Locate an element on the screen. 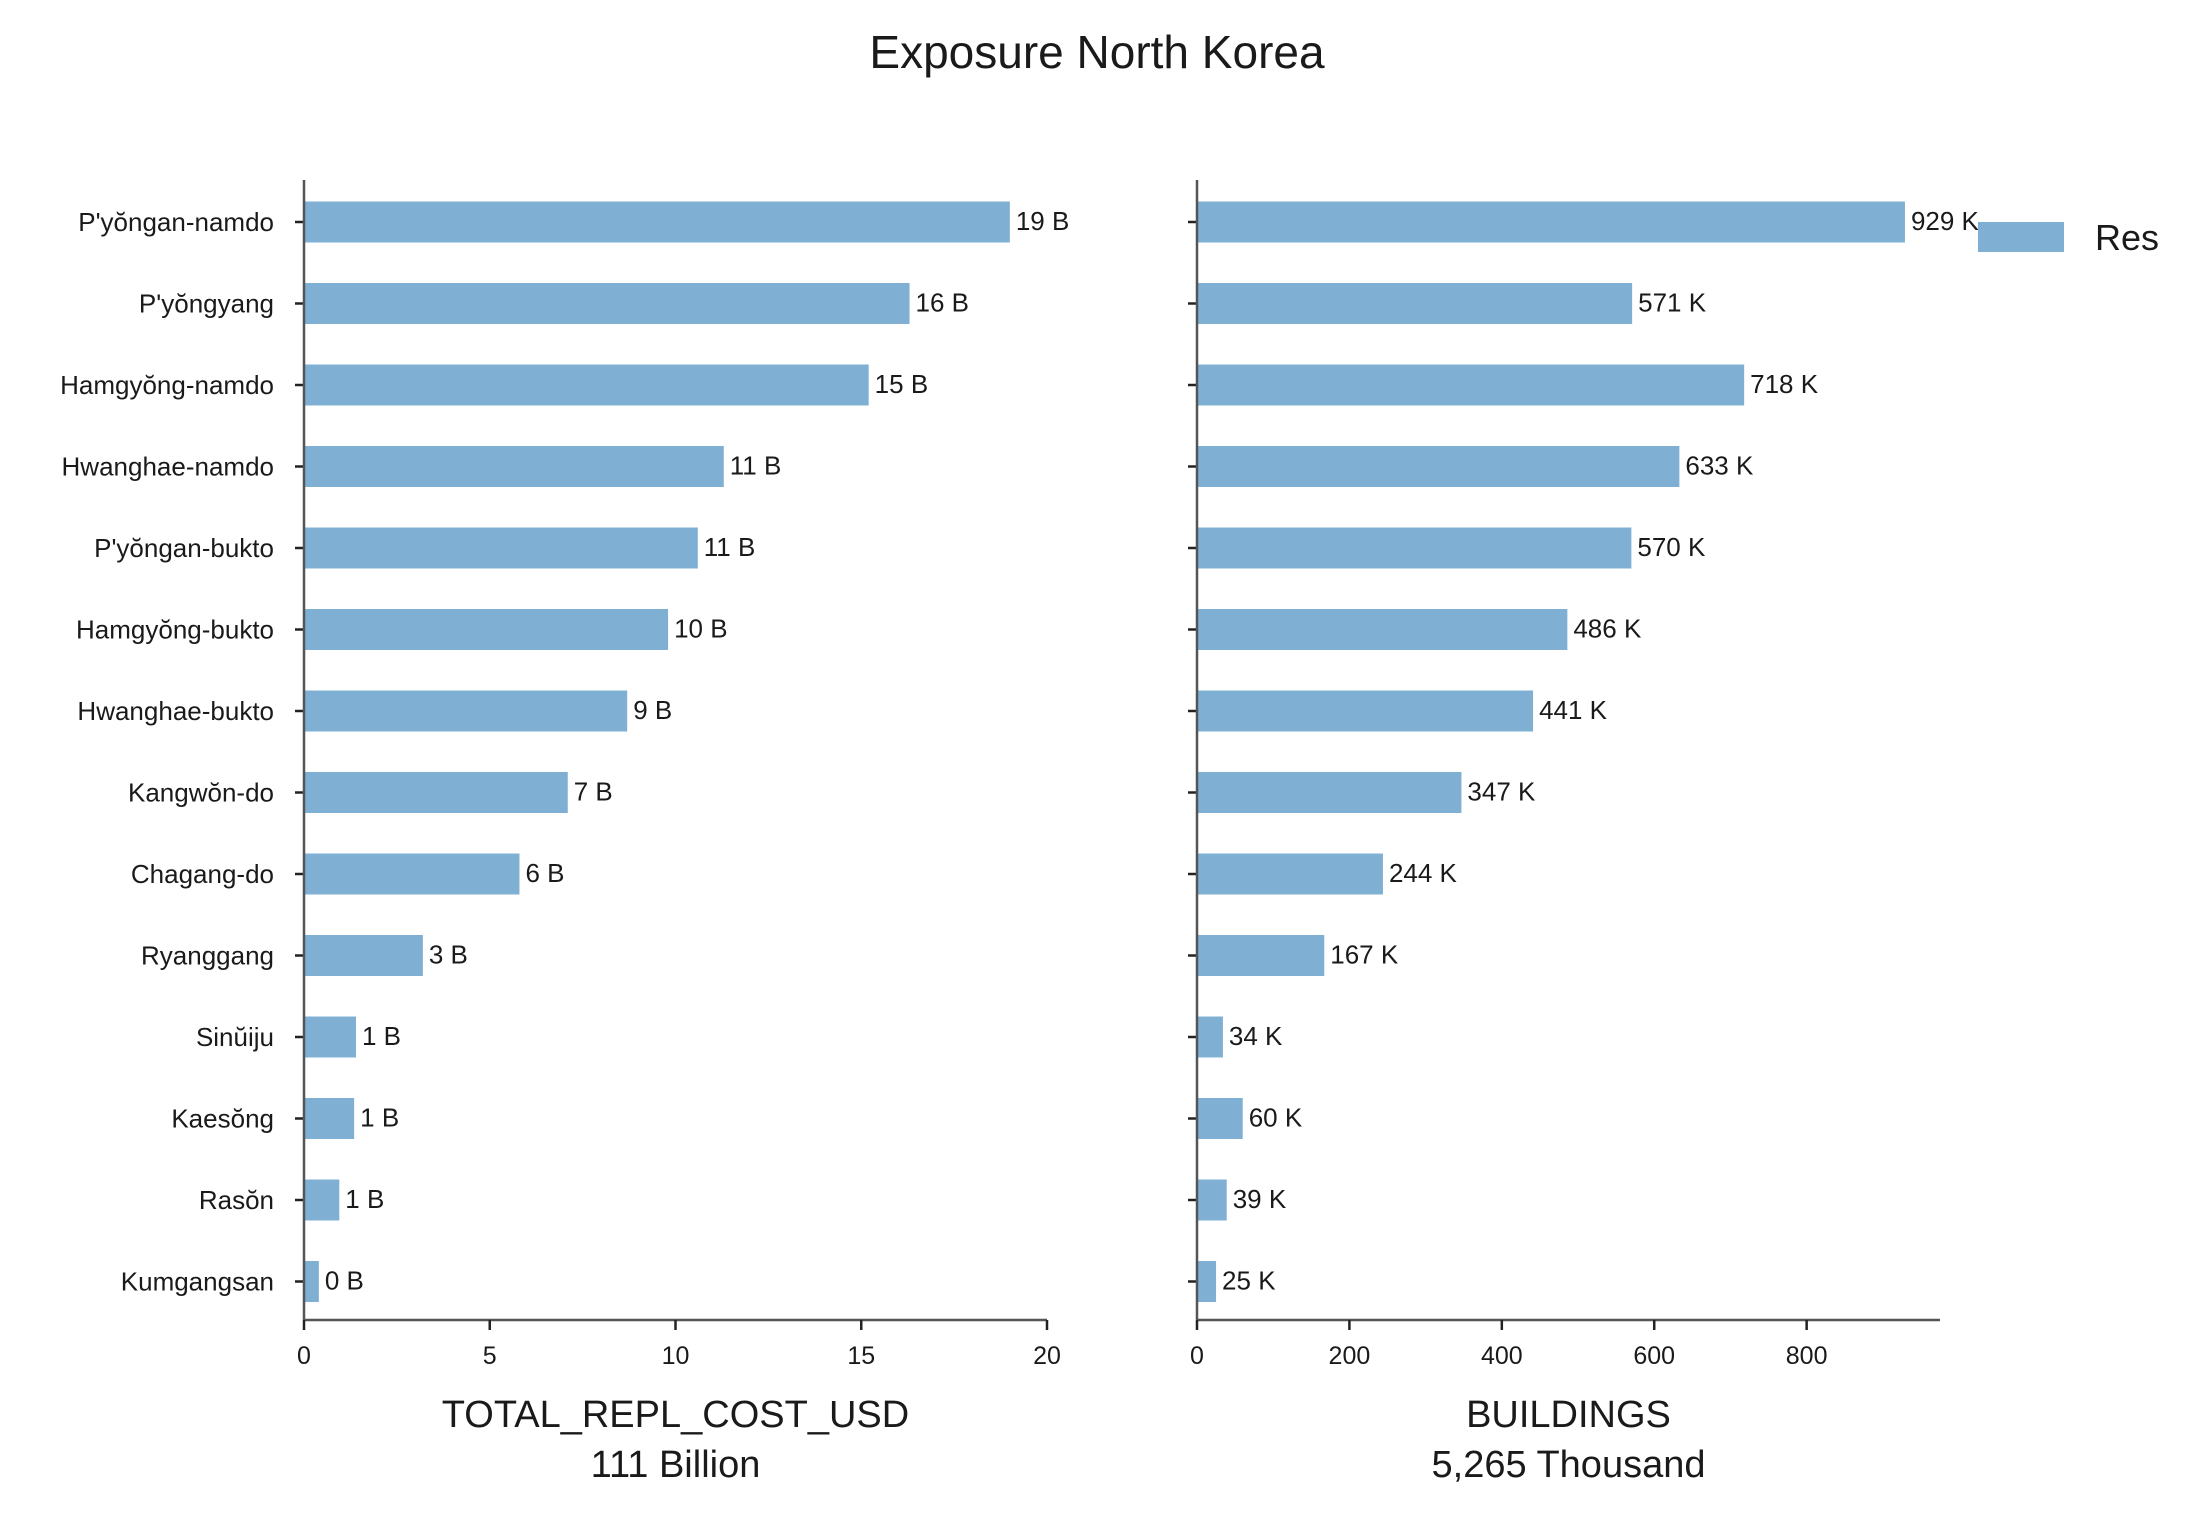 The width and height of the screenshot is (2195, 1516). data-label: 16 B is located at coordinates (943, 303).